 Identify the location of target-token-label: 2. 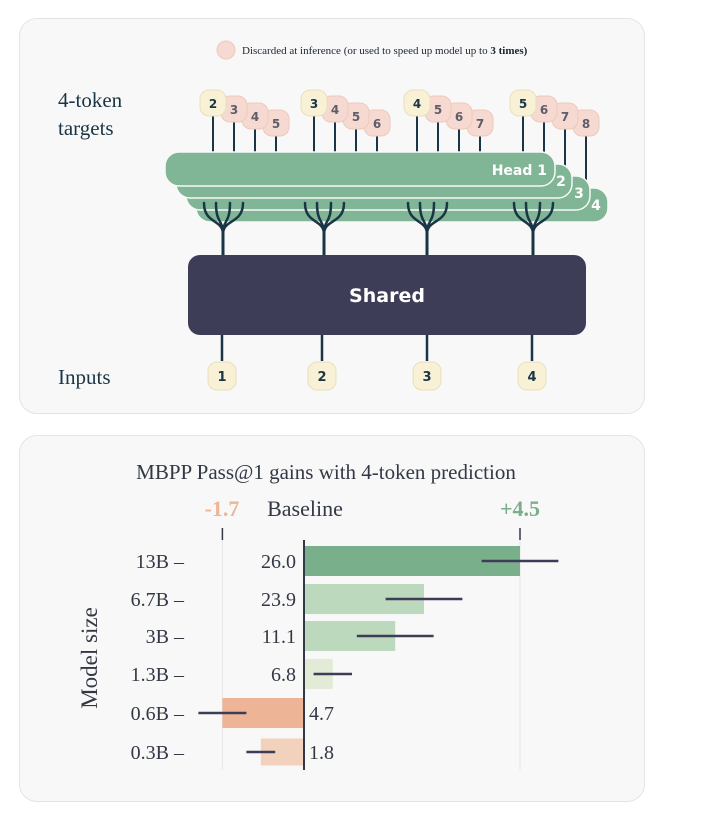
(213, 104).